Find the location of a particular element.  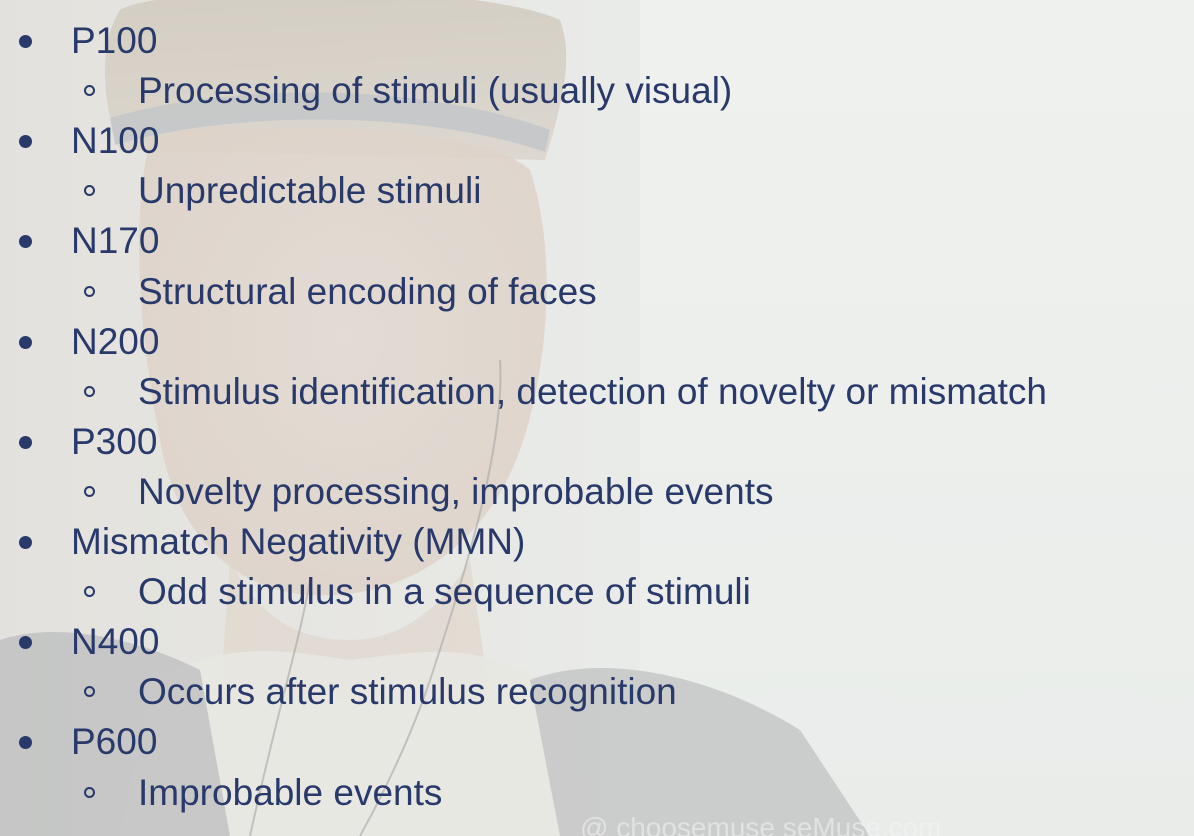

wire-left-shape is located at coordinates (280, 707).